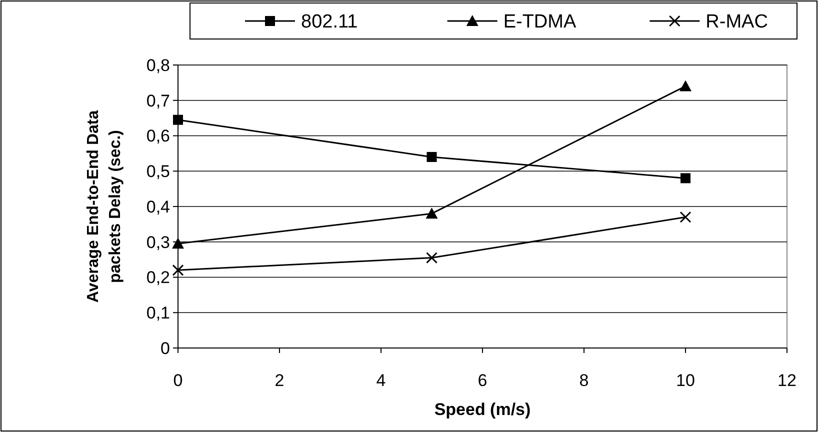  Describe the element at coordinates (158, 136) in the screenshot. I see `y-tick-label: 0,6` at that location.